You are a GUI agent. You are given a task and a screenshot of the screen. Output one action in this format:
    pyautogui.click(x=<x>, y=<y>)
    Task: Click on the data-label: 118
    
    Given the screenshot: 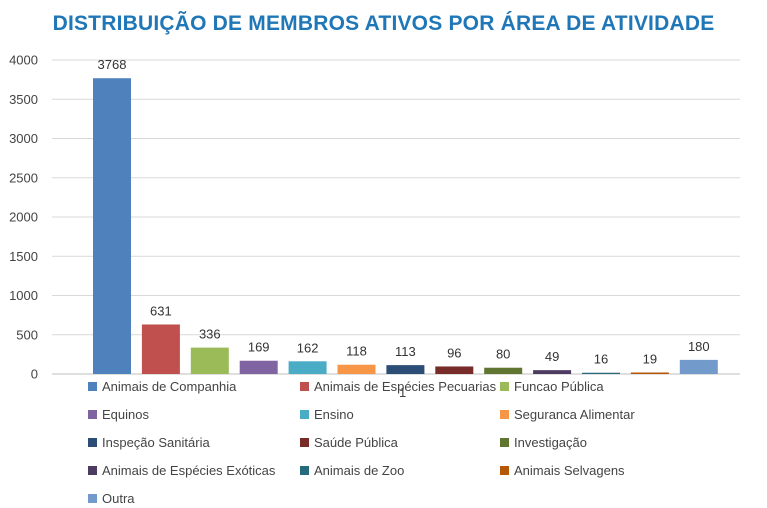 What is the action you would take?
    pyautogui.click(x=356, y=351)
    